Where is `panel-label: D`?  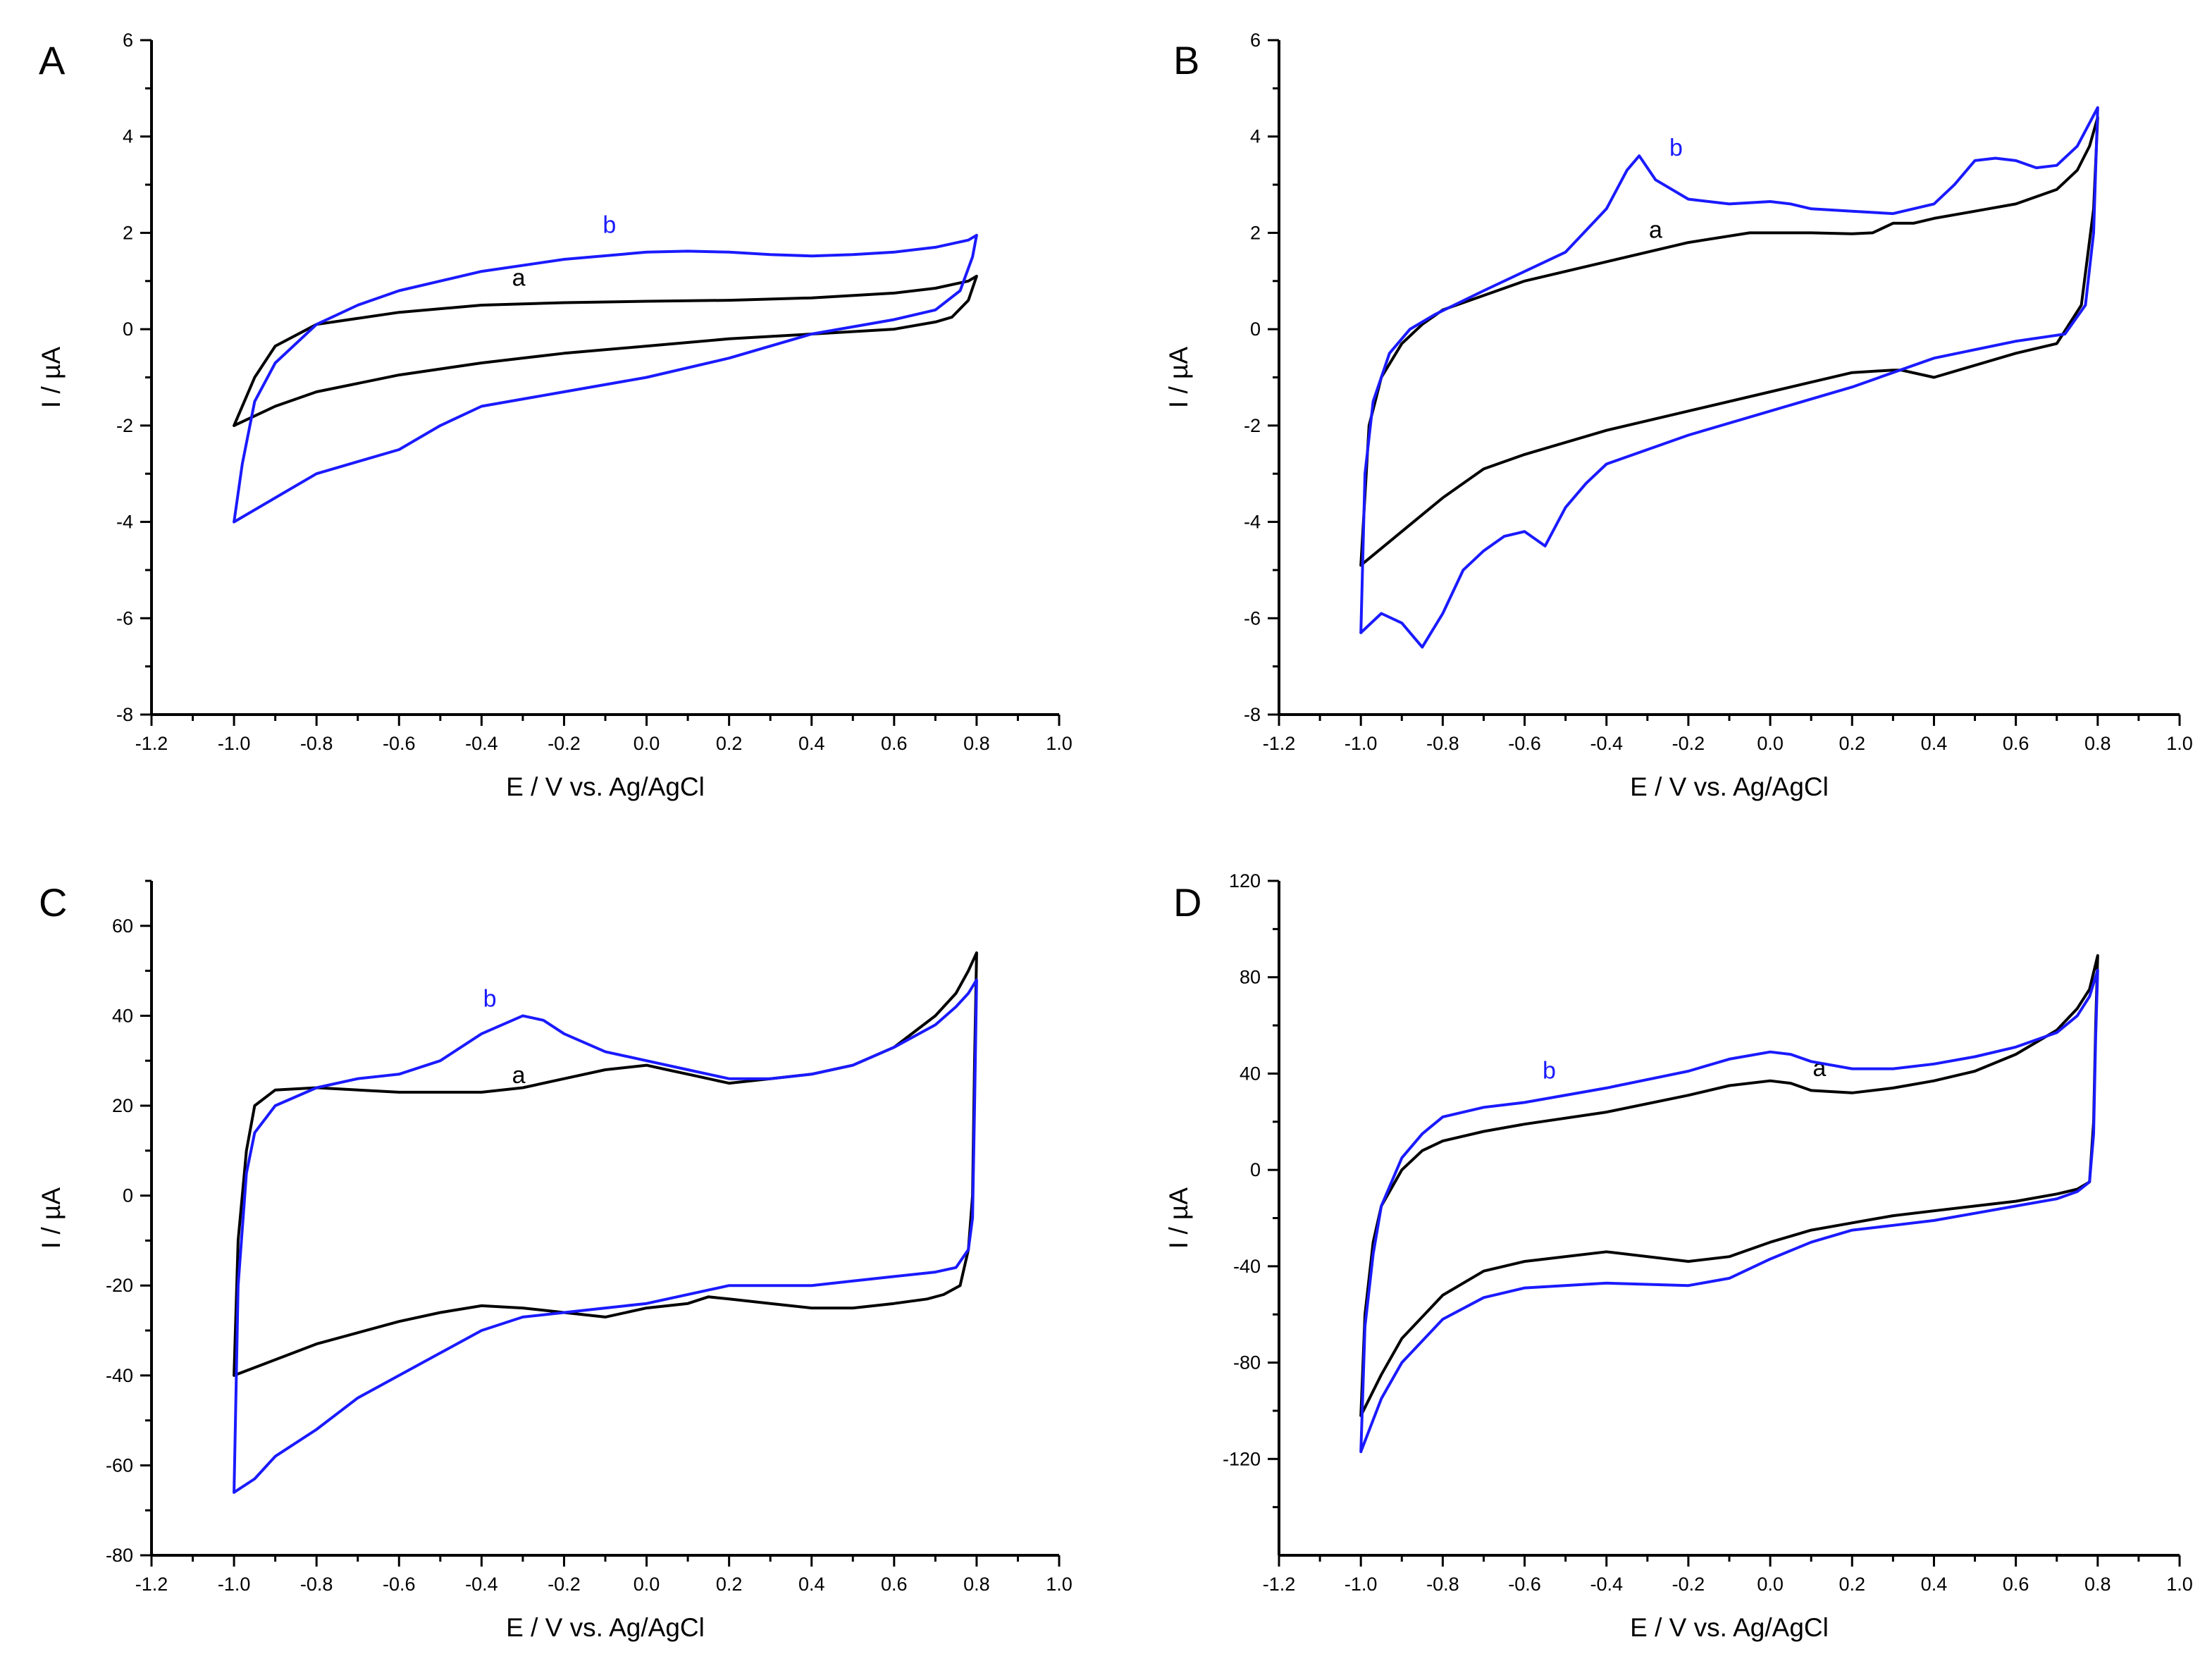 panel-label: D is located at coordinates (1187, 902).